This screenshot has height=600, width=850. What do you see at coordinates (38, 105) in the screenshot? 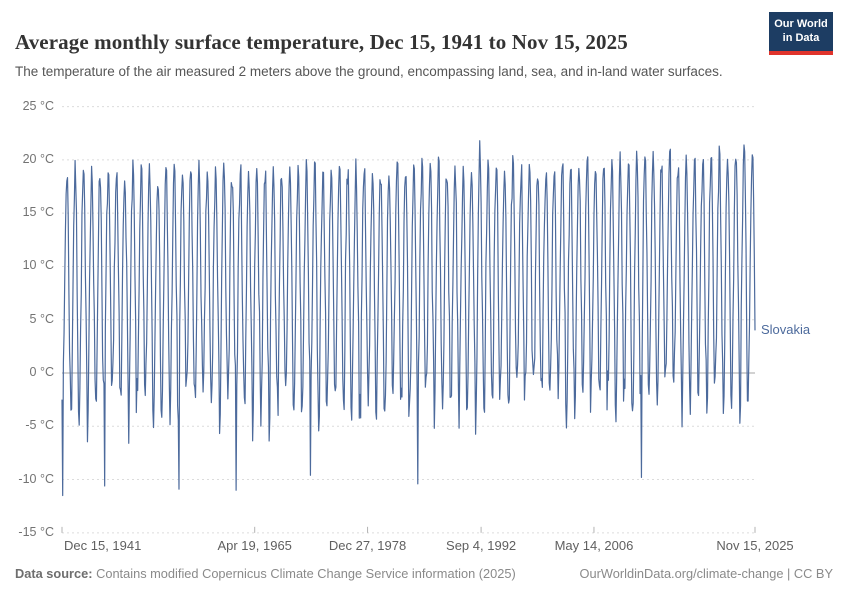
I see `y-axis-label: 25 °C` at bounding box center [38, 105].